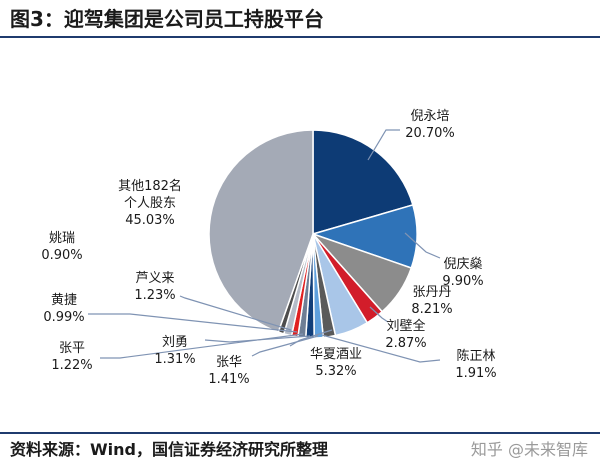 This screenshot has width=600, height=468. I want to click on slice-name: 华夏酒业, so click(336, 354).